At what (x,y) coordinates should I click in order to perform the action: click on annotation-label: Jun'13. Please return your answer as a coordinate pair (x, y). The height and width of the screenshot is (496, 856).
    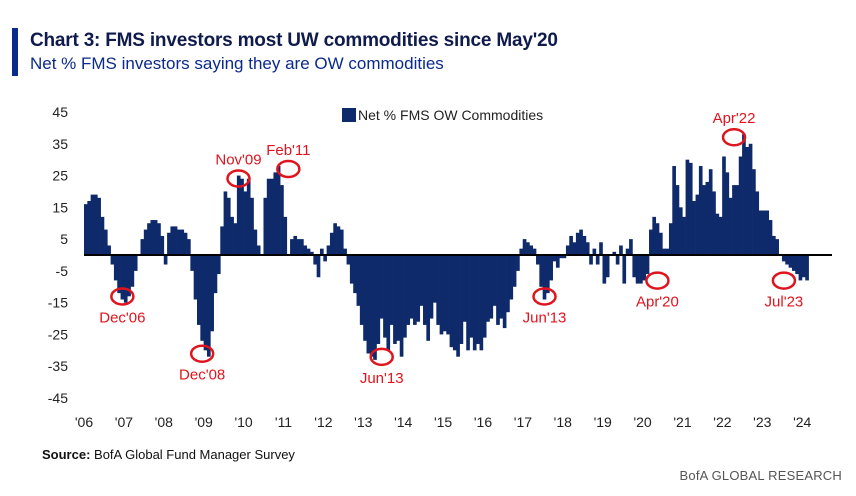
    Looking at the image, I should click on (382, 378).